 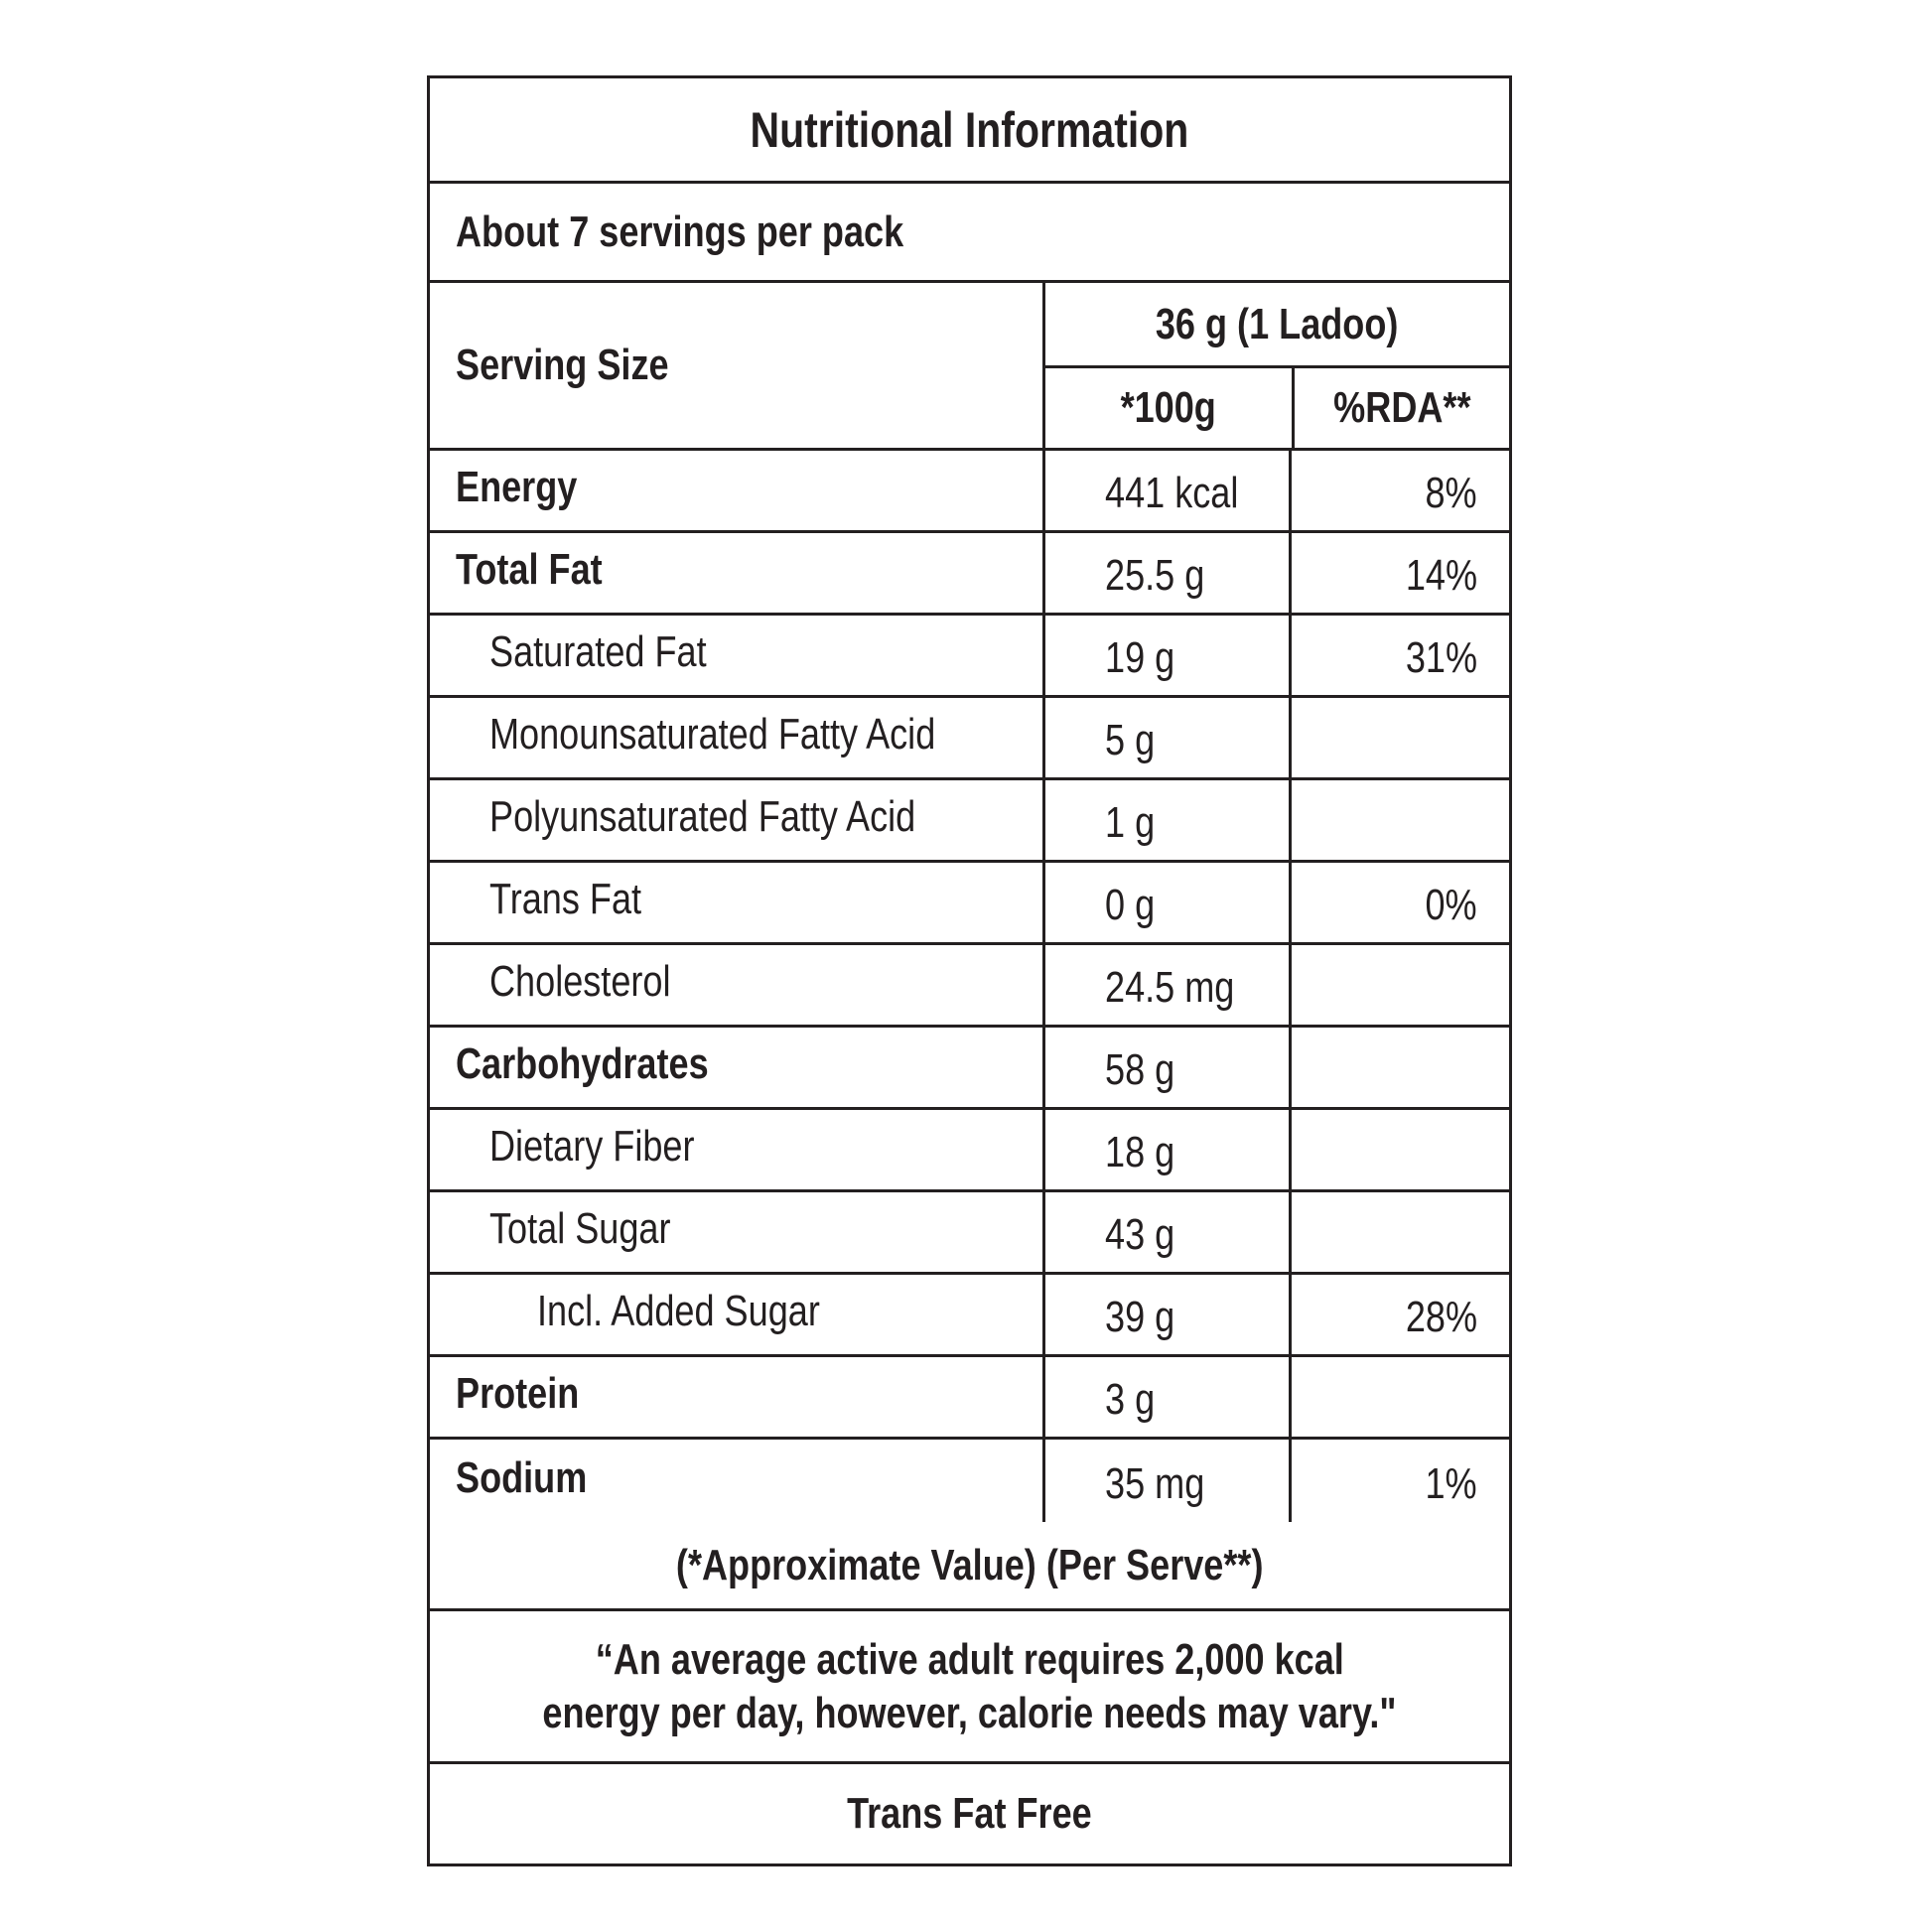 I want to click on per-100g-cell: 24.5 mg, so click(x=1168, y=985).